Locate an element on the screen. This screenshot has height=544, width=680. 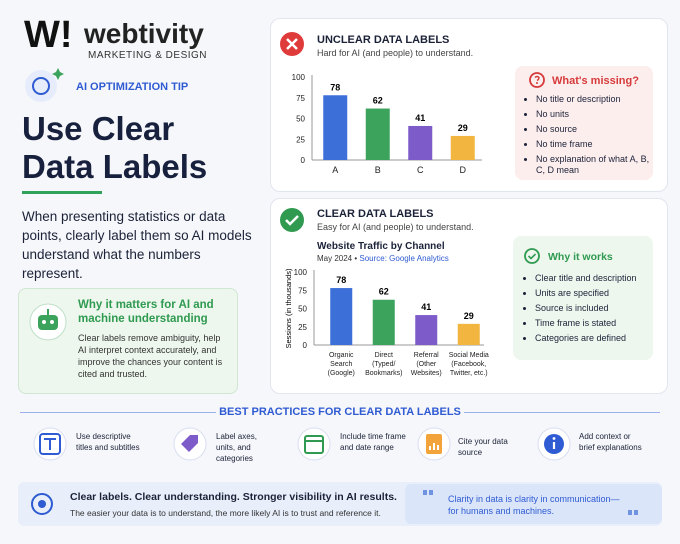
missing-box is located at coordinates (584, 123).